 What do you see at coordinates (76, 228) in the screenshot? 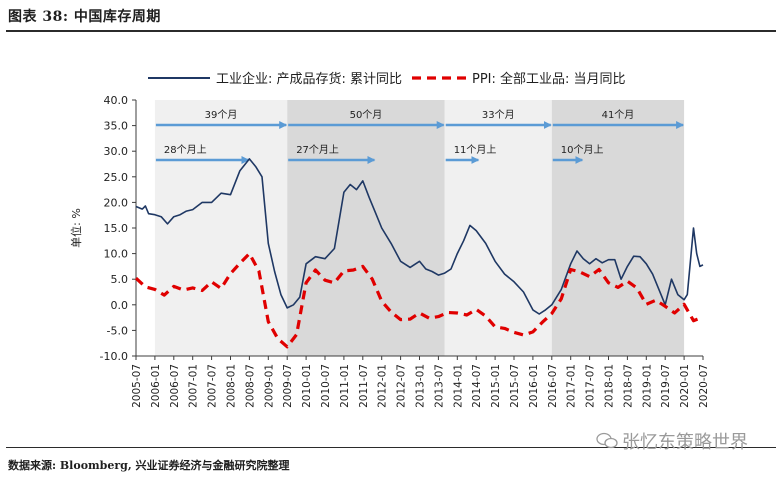
I see `y-axis-label: 单位: %` at bounding box center [76, 228].